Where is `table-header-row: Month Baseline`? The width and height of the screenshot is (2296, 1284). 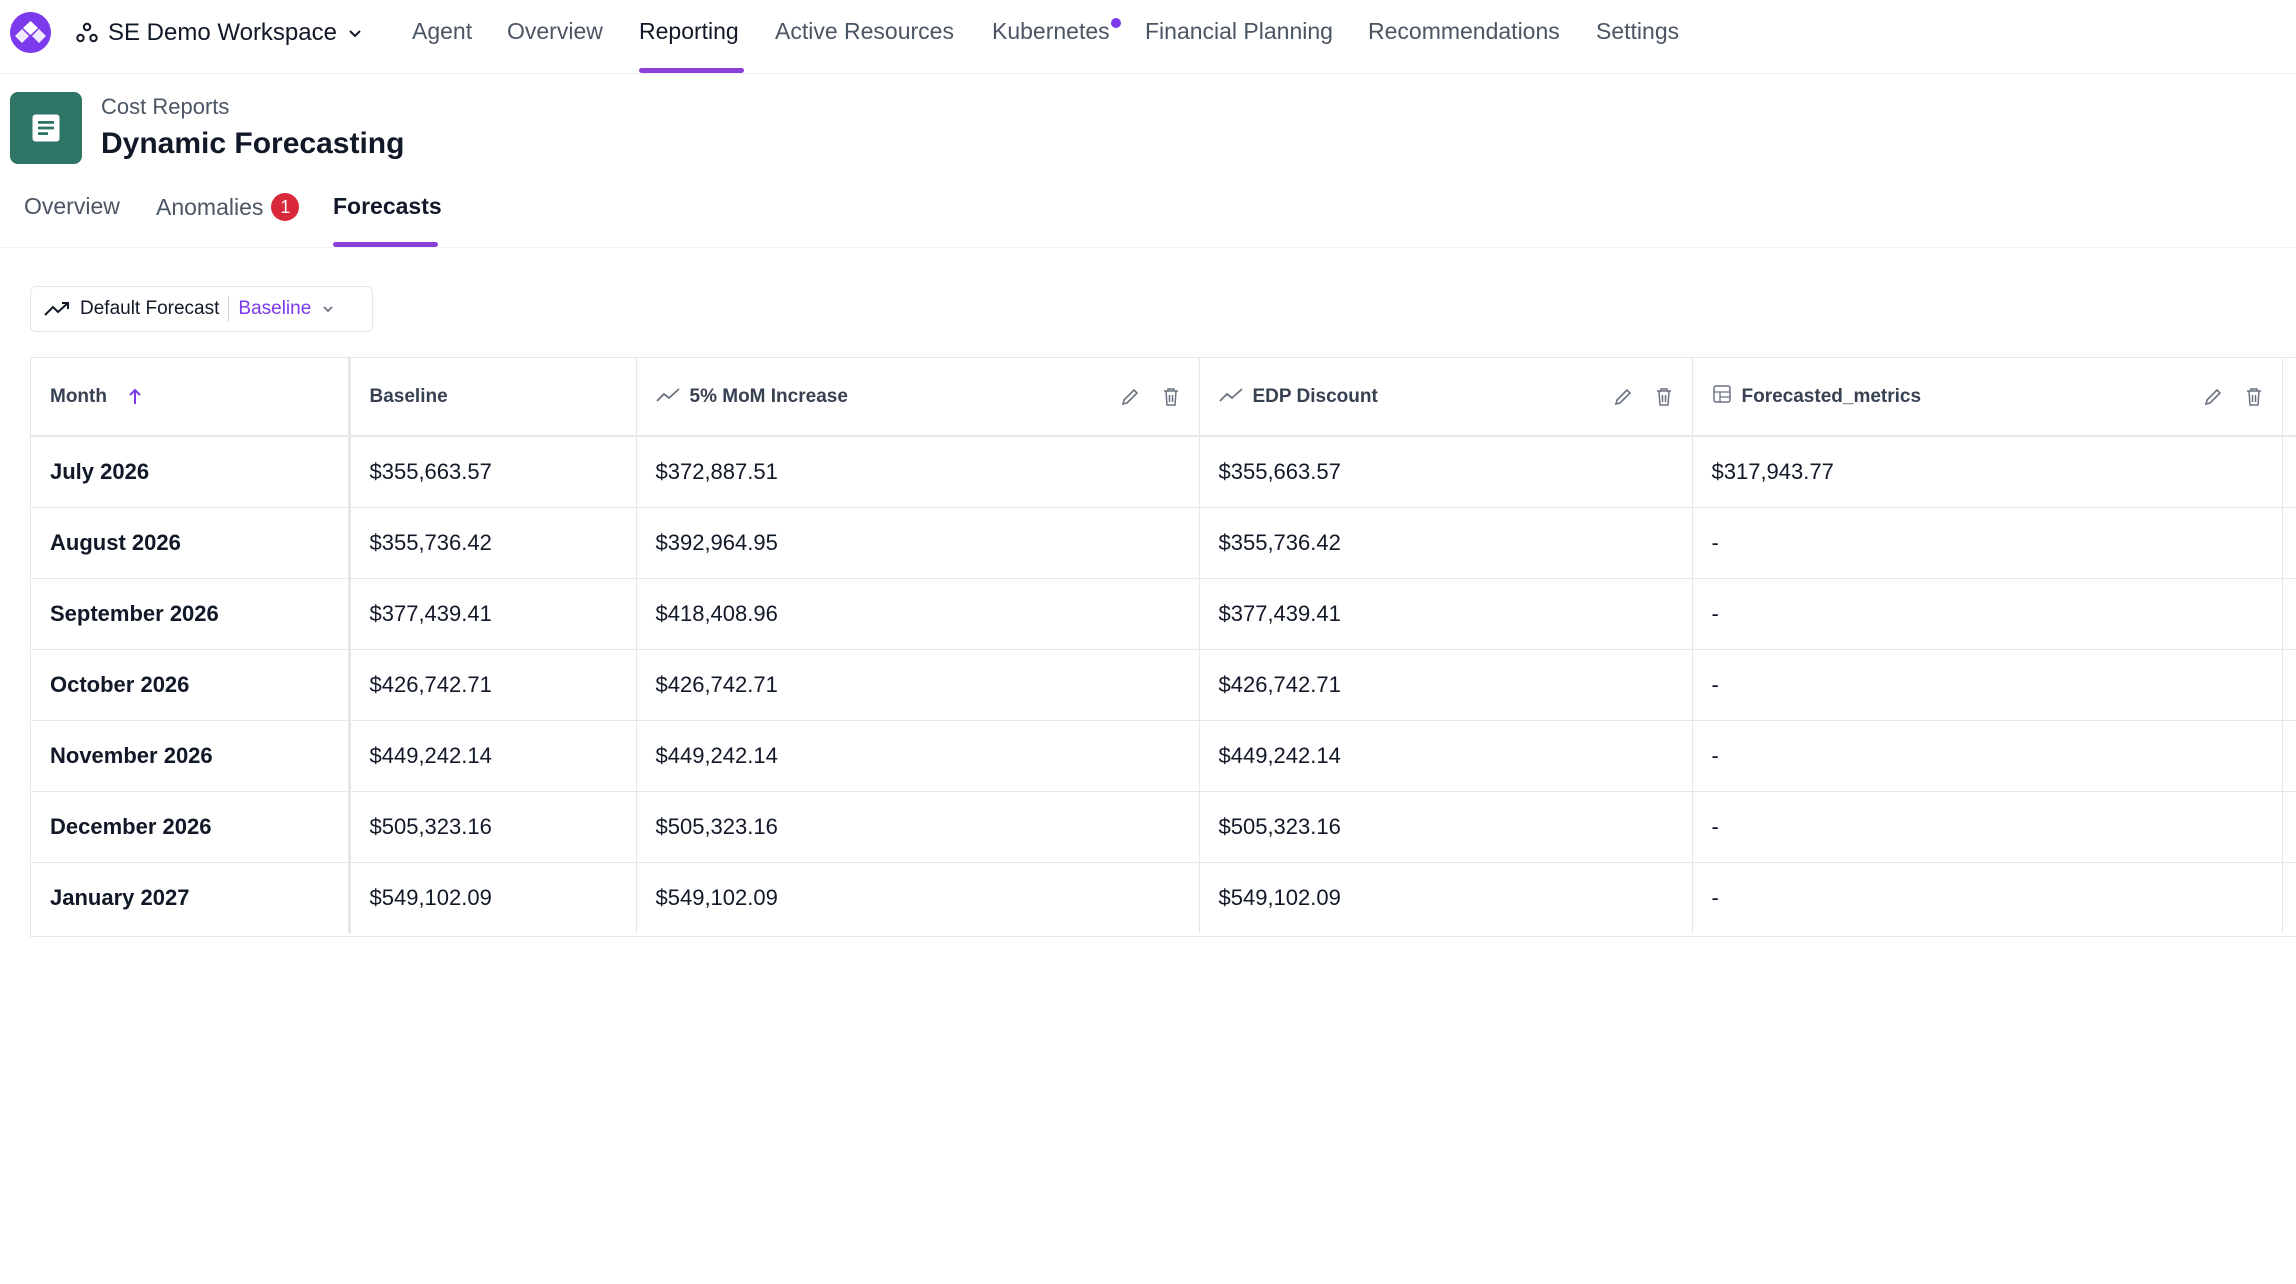
table-header-row: Month Baseline is located at coordinates (1163, 397).